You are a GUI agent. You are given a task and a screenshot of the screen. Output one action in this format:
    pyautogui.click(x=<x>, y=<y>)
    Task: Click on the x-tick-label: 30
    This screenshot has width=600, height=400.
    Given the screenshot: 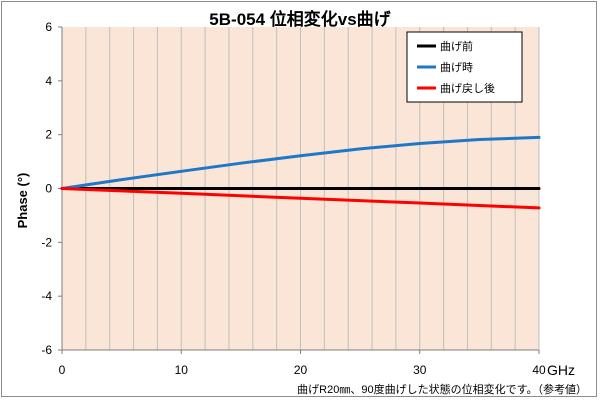 What is the action you would take?
    pyautogui.click(x=420, y=370)
    